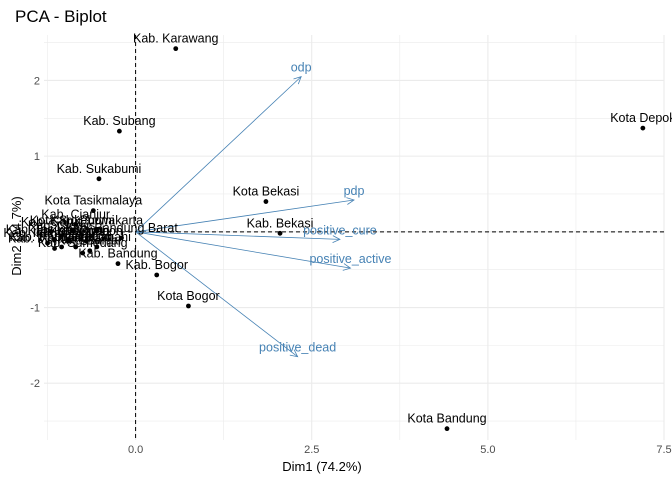 The height and width of the screenshot is (480, 672). What do you see at coordinates (266, 192) in the screenshot?
I see `individual-label: Kota Bekasi` at bounding box center [266, 192].